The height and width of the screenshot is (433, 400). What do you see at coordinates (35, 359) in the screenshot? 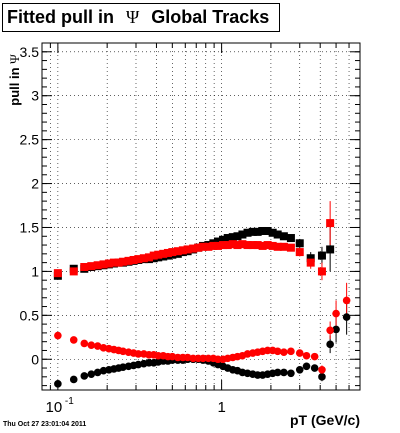
I see `y-tick-label: 0` at bounding box center [35, 359].